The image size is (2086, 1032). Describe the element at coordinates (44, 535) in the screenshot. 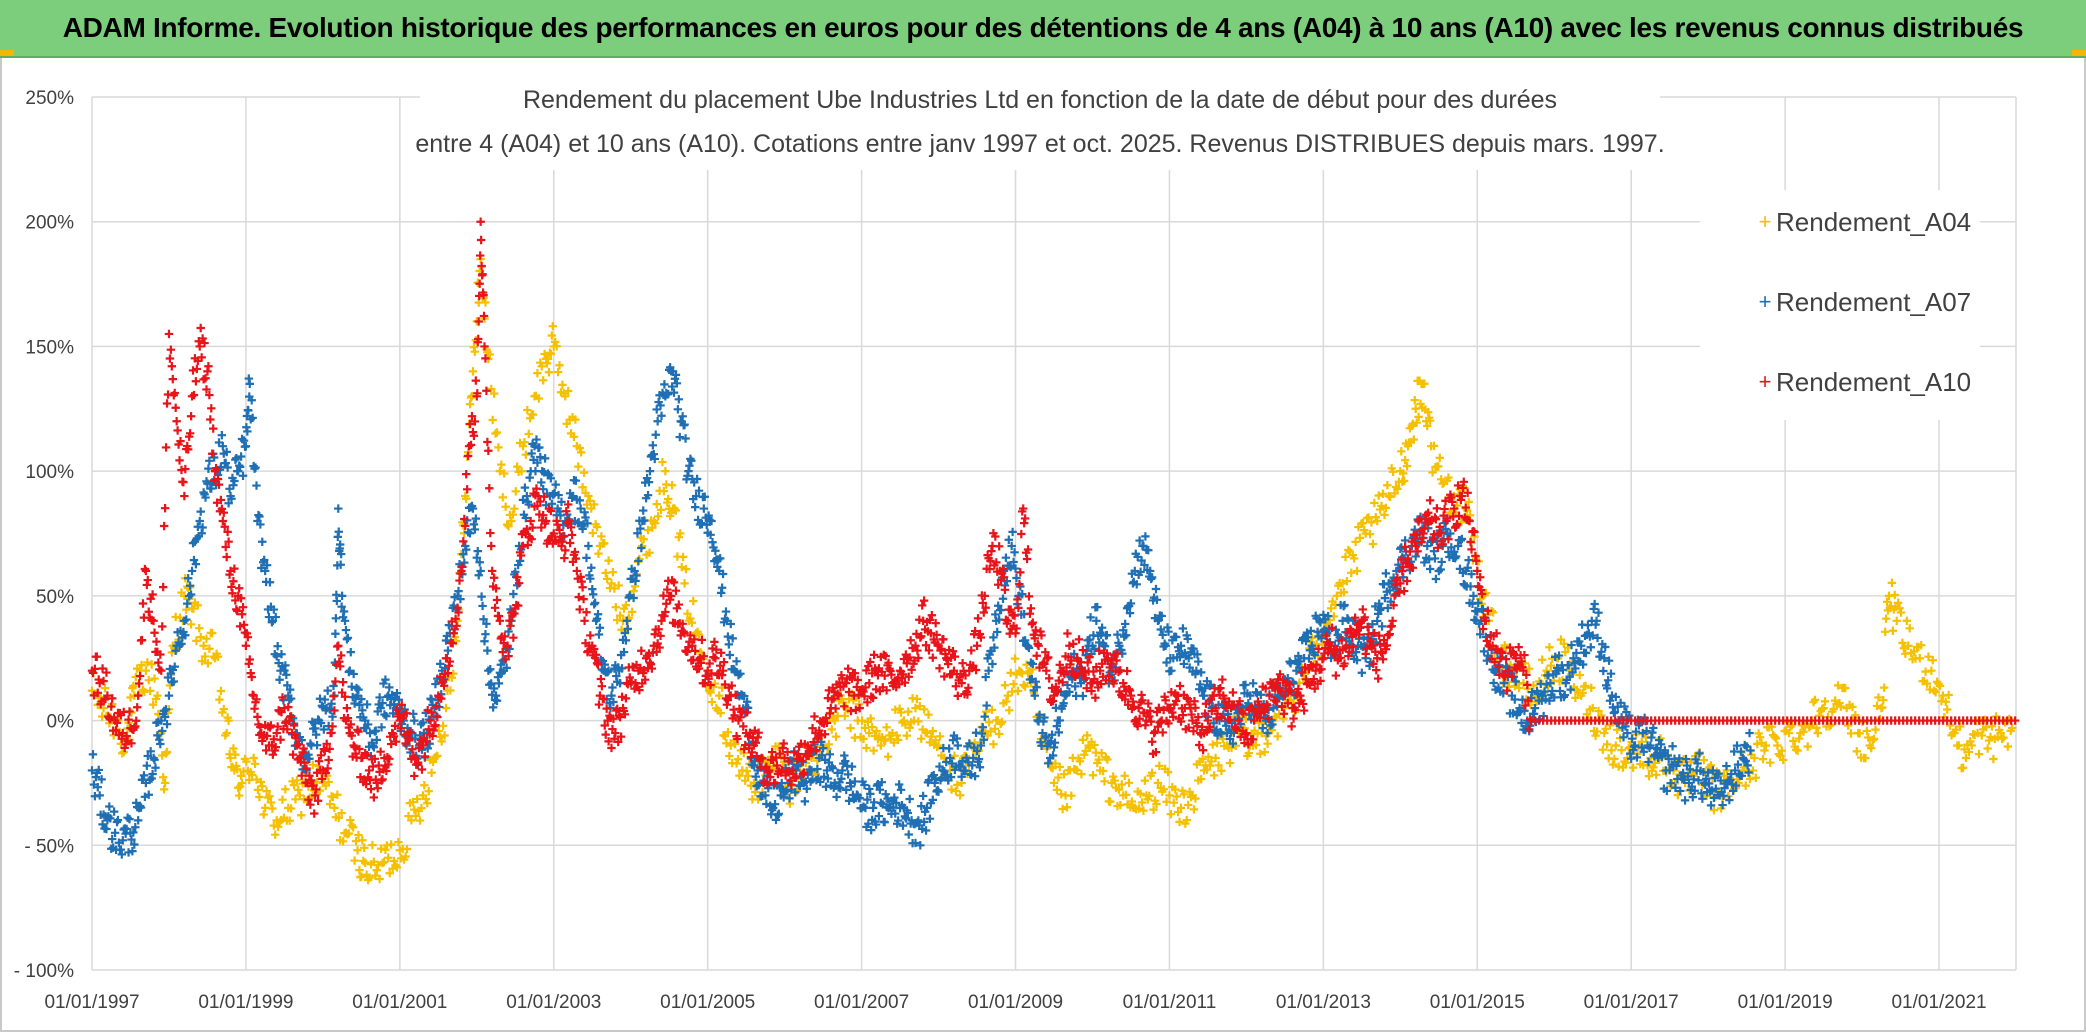

I see `y-axis-tick-labels: 250%200%150%100%50%0%- 50%- 100%` at that location.